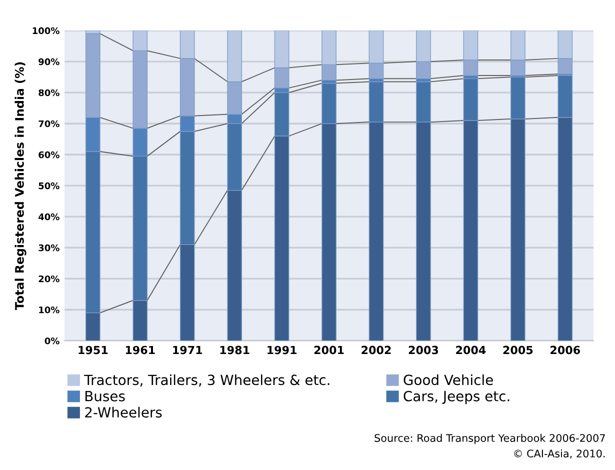 This screenshot has width=615, height=470. What do you see at coordinates (282, 350) in the screenshot?
I see `x-tick-label: 1991` at bounding box center [282, 350].